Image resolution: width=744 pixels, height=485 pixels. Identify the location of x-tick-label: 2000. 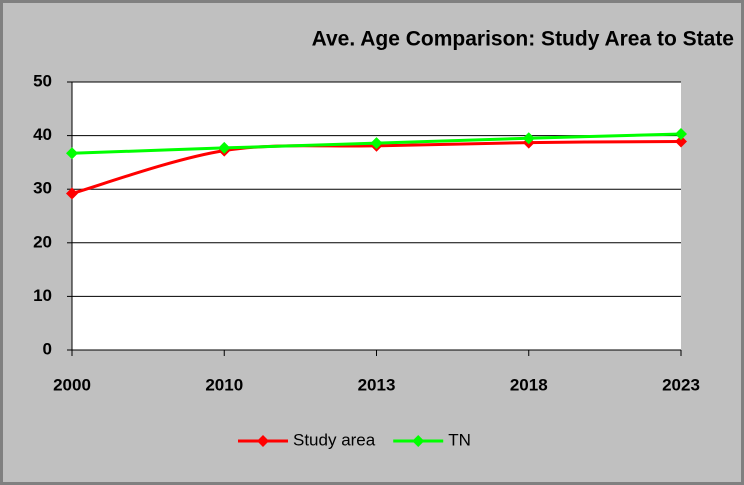
(72, 384).